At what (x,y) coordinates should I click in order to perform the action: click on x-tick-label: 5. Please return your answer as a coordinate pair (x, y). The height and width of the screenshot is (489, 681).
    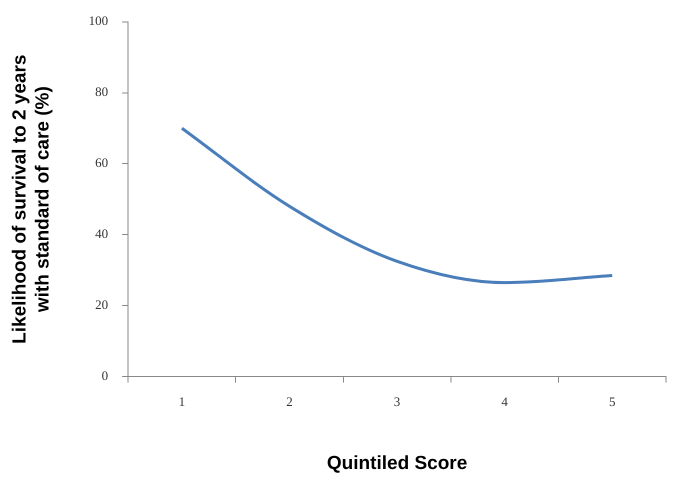
    Looking at the image, I should click on (612, 401).